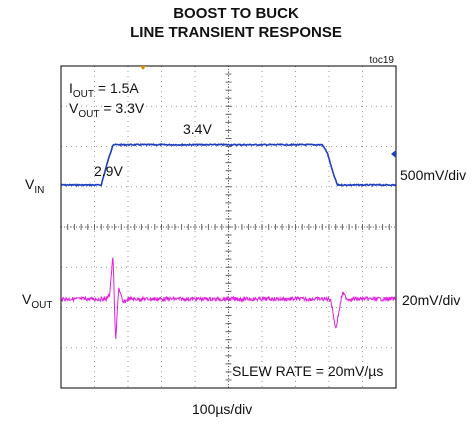 This screenshot has height=424, width=472. Describe the element at coordinates (222, 409) in the screenshot. I see `time-scale-label: 100µs/div` at that location.